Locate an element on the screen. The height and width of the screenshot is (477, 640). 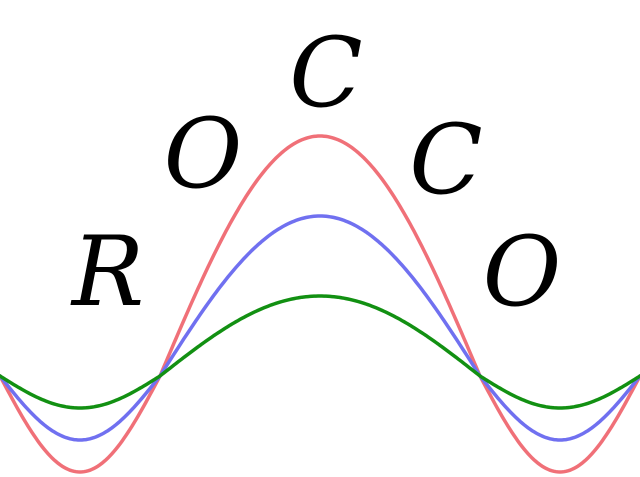
logo-letter-r: R is located at coordinates (107, 272).